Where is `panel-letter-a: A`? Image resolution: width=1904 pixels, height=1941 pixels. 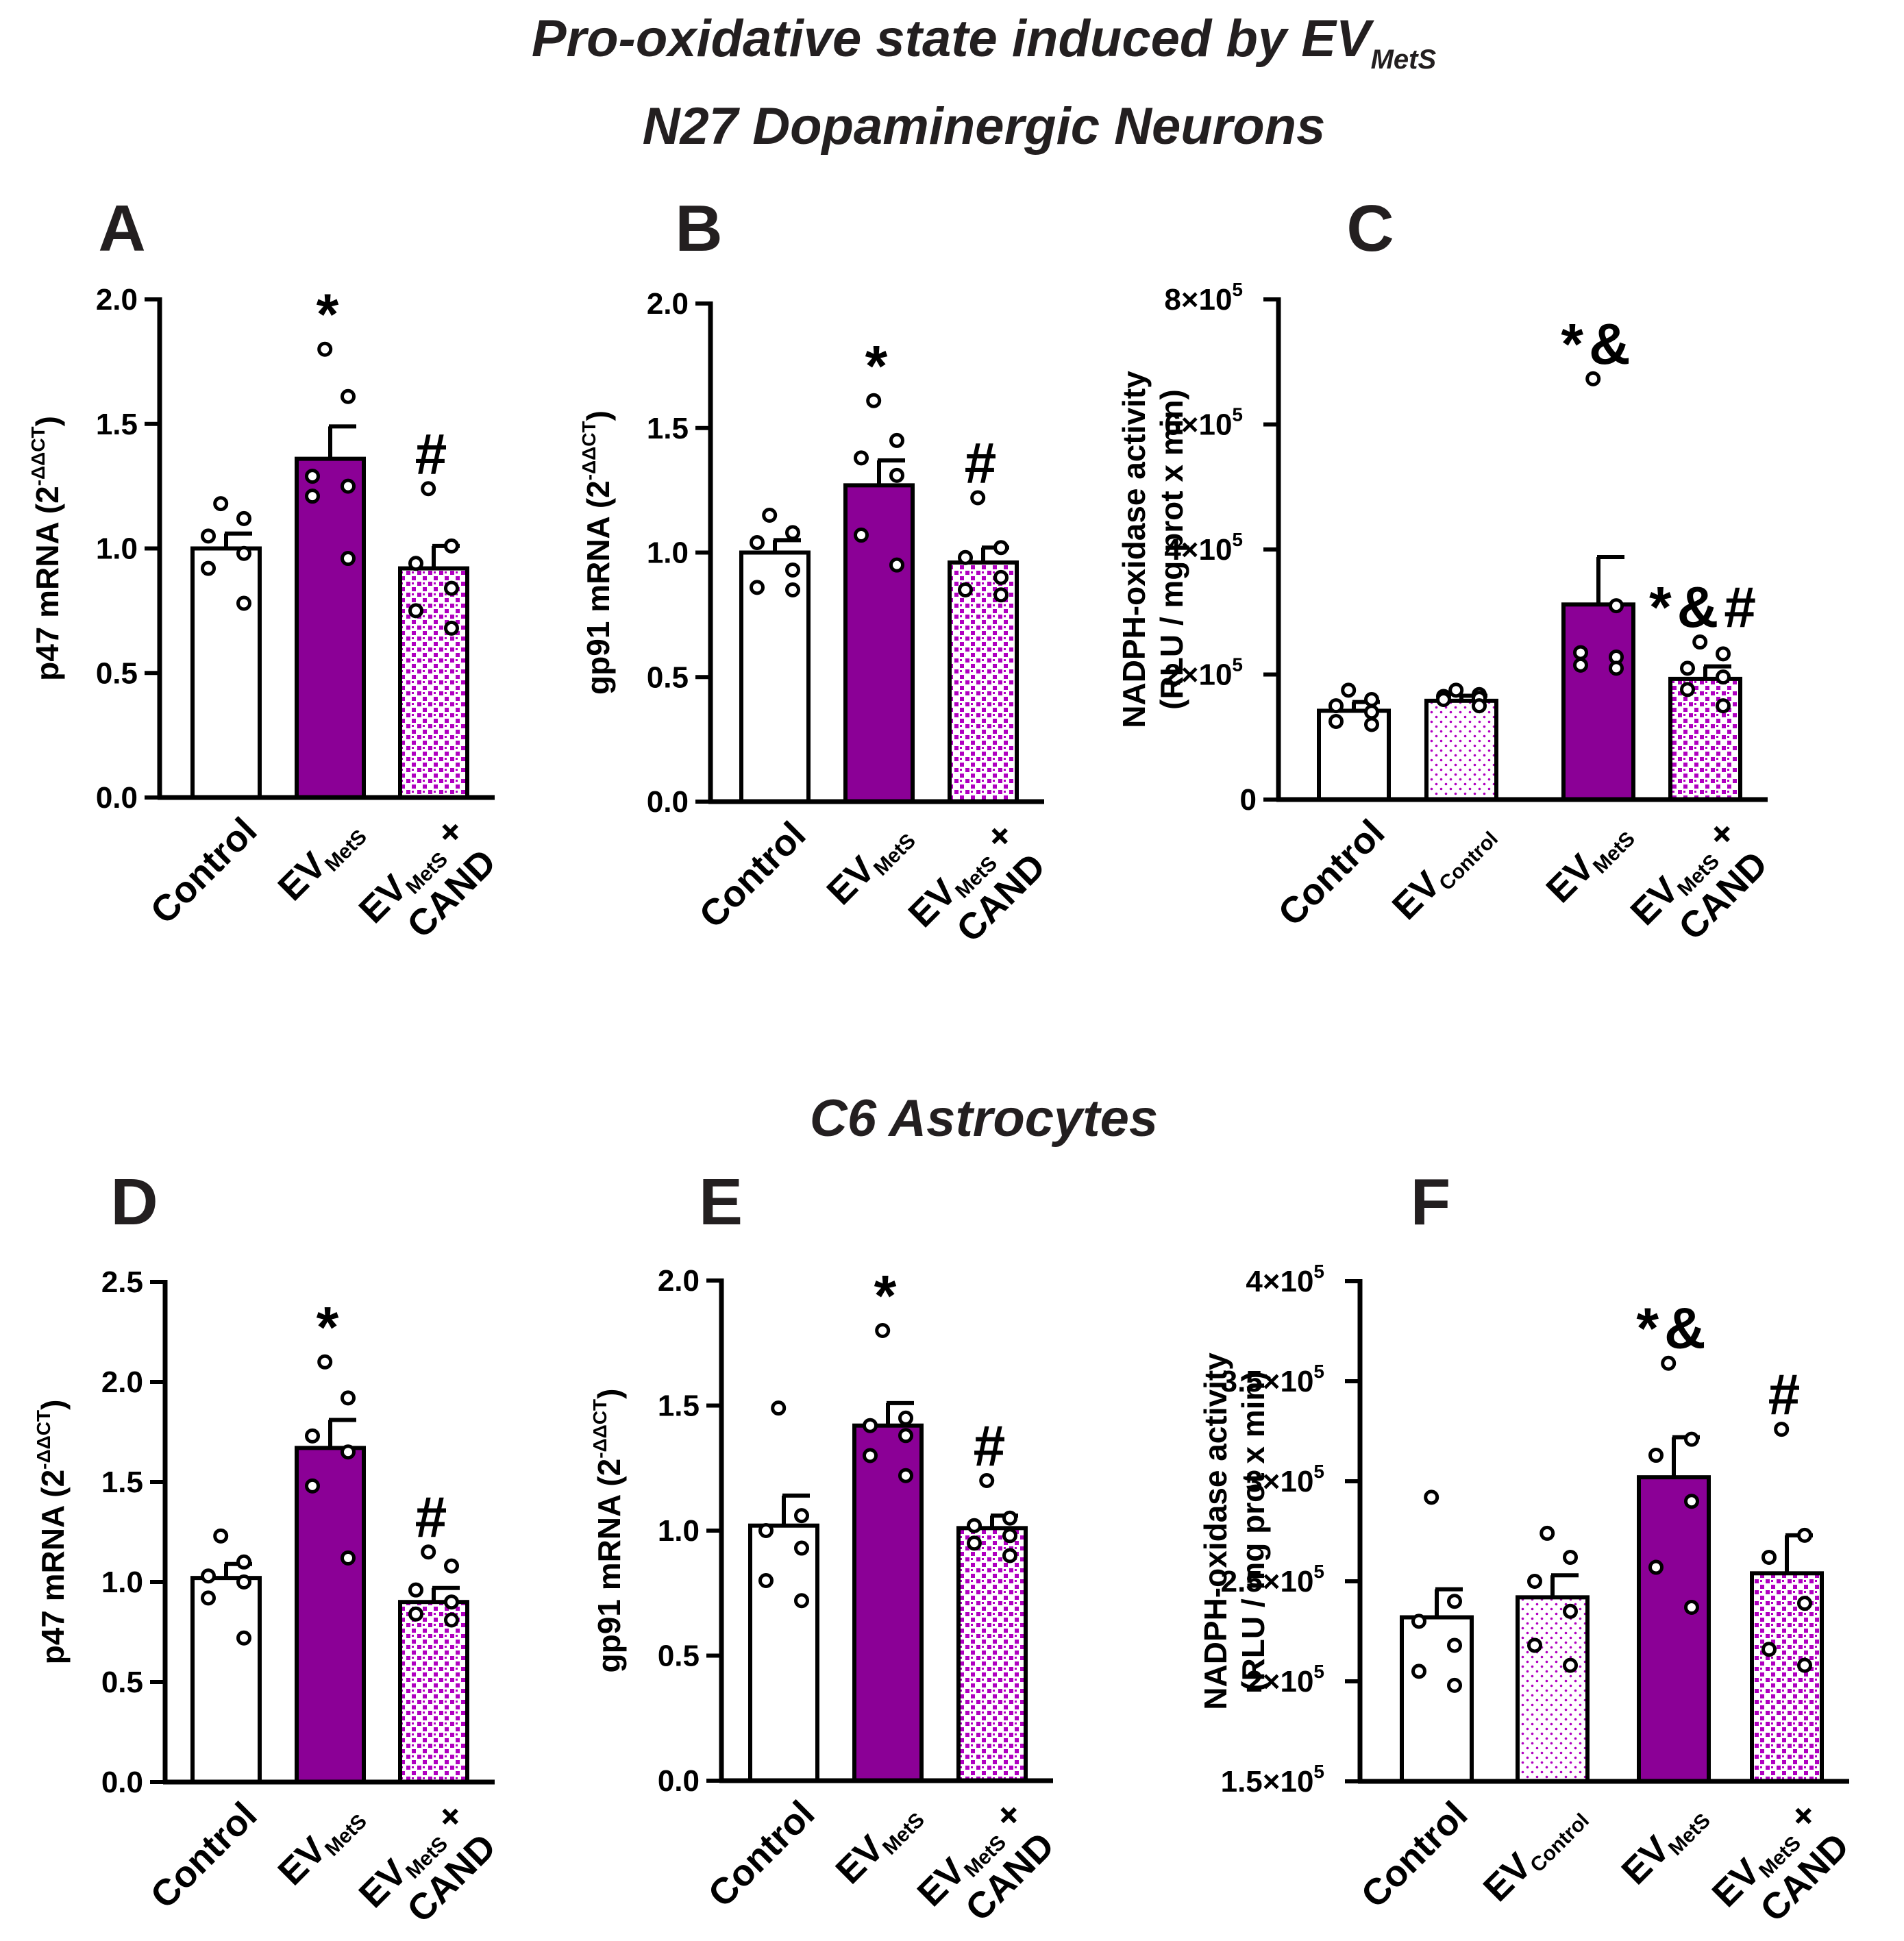 panel-letter-a: A is located at coordinates (121, 228).